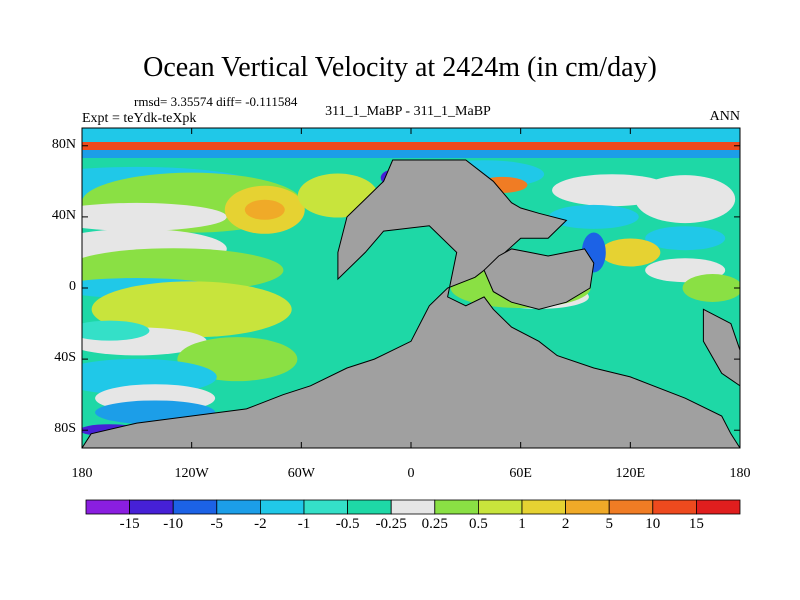  Describe the element at coordinates (653, 524) in the screenshot. I see `colorbar-label: 10` at that location.